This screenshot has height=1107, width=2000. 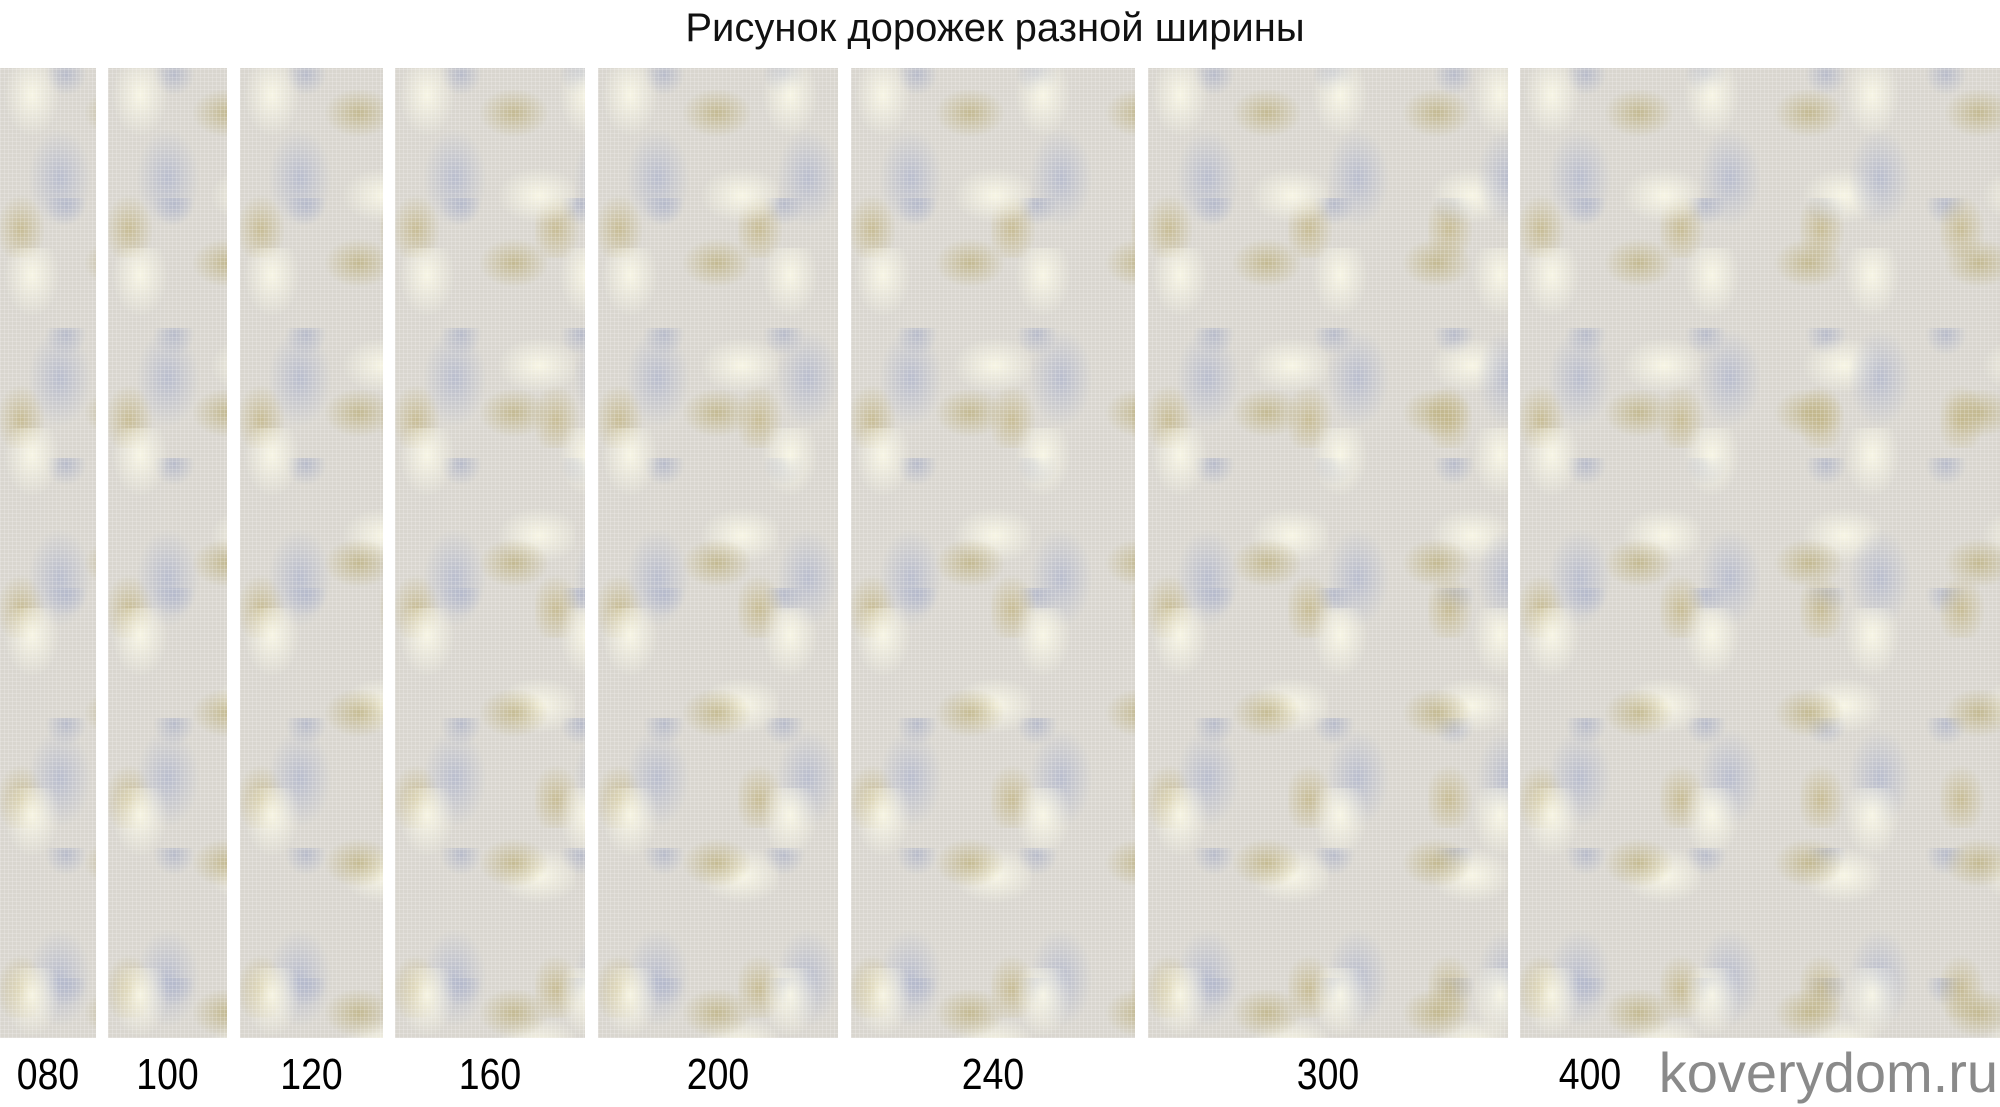 I want to click on width-label: 400, so click(x=1590, y=1074).